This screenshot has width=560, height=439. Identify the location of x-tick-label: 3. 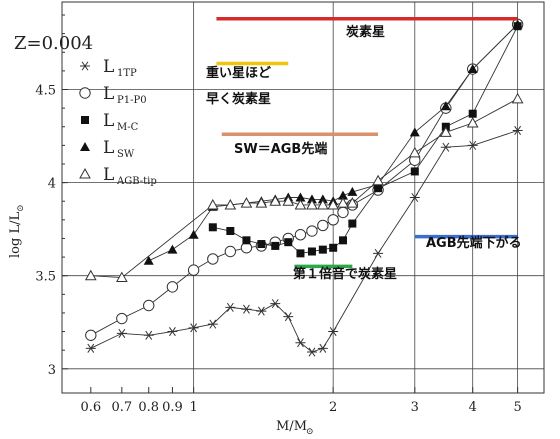
(415, 407).